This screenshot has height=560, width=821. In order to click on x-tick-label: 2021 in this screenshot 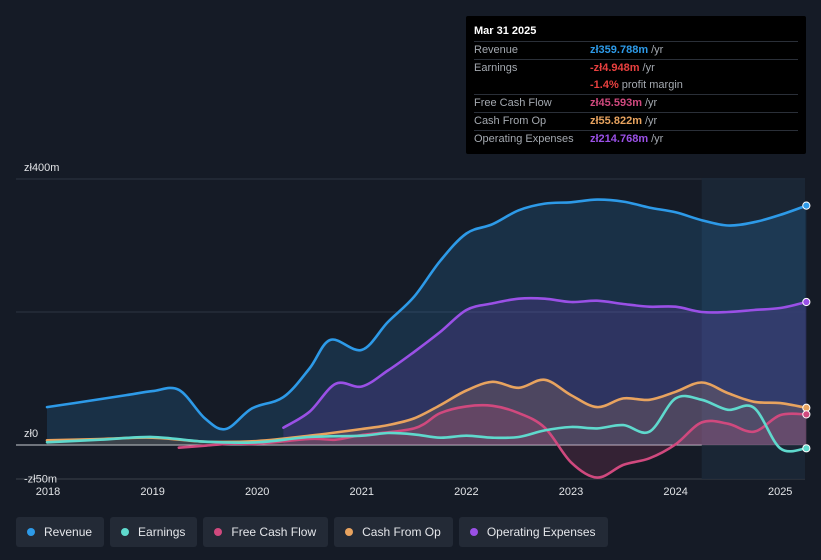, I will do `click(362, 492)`.